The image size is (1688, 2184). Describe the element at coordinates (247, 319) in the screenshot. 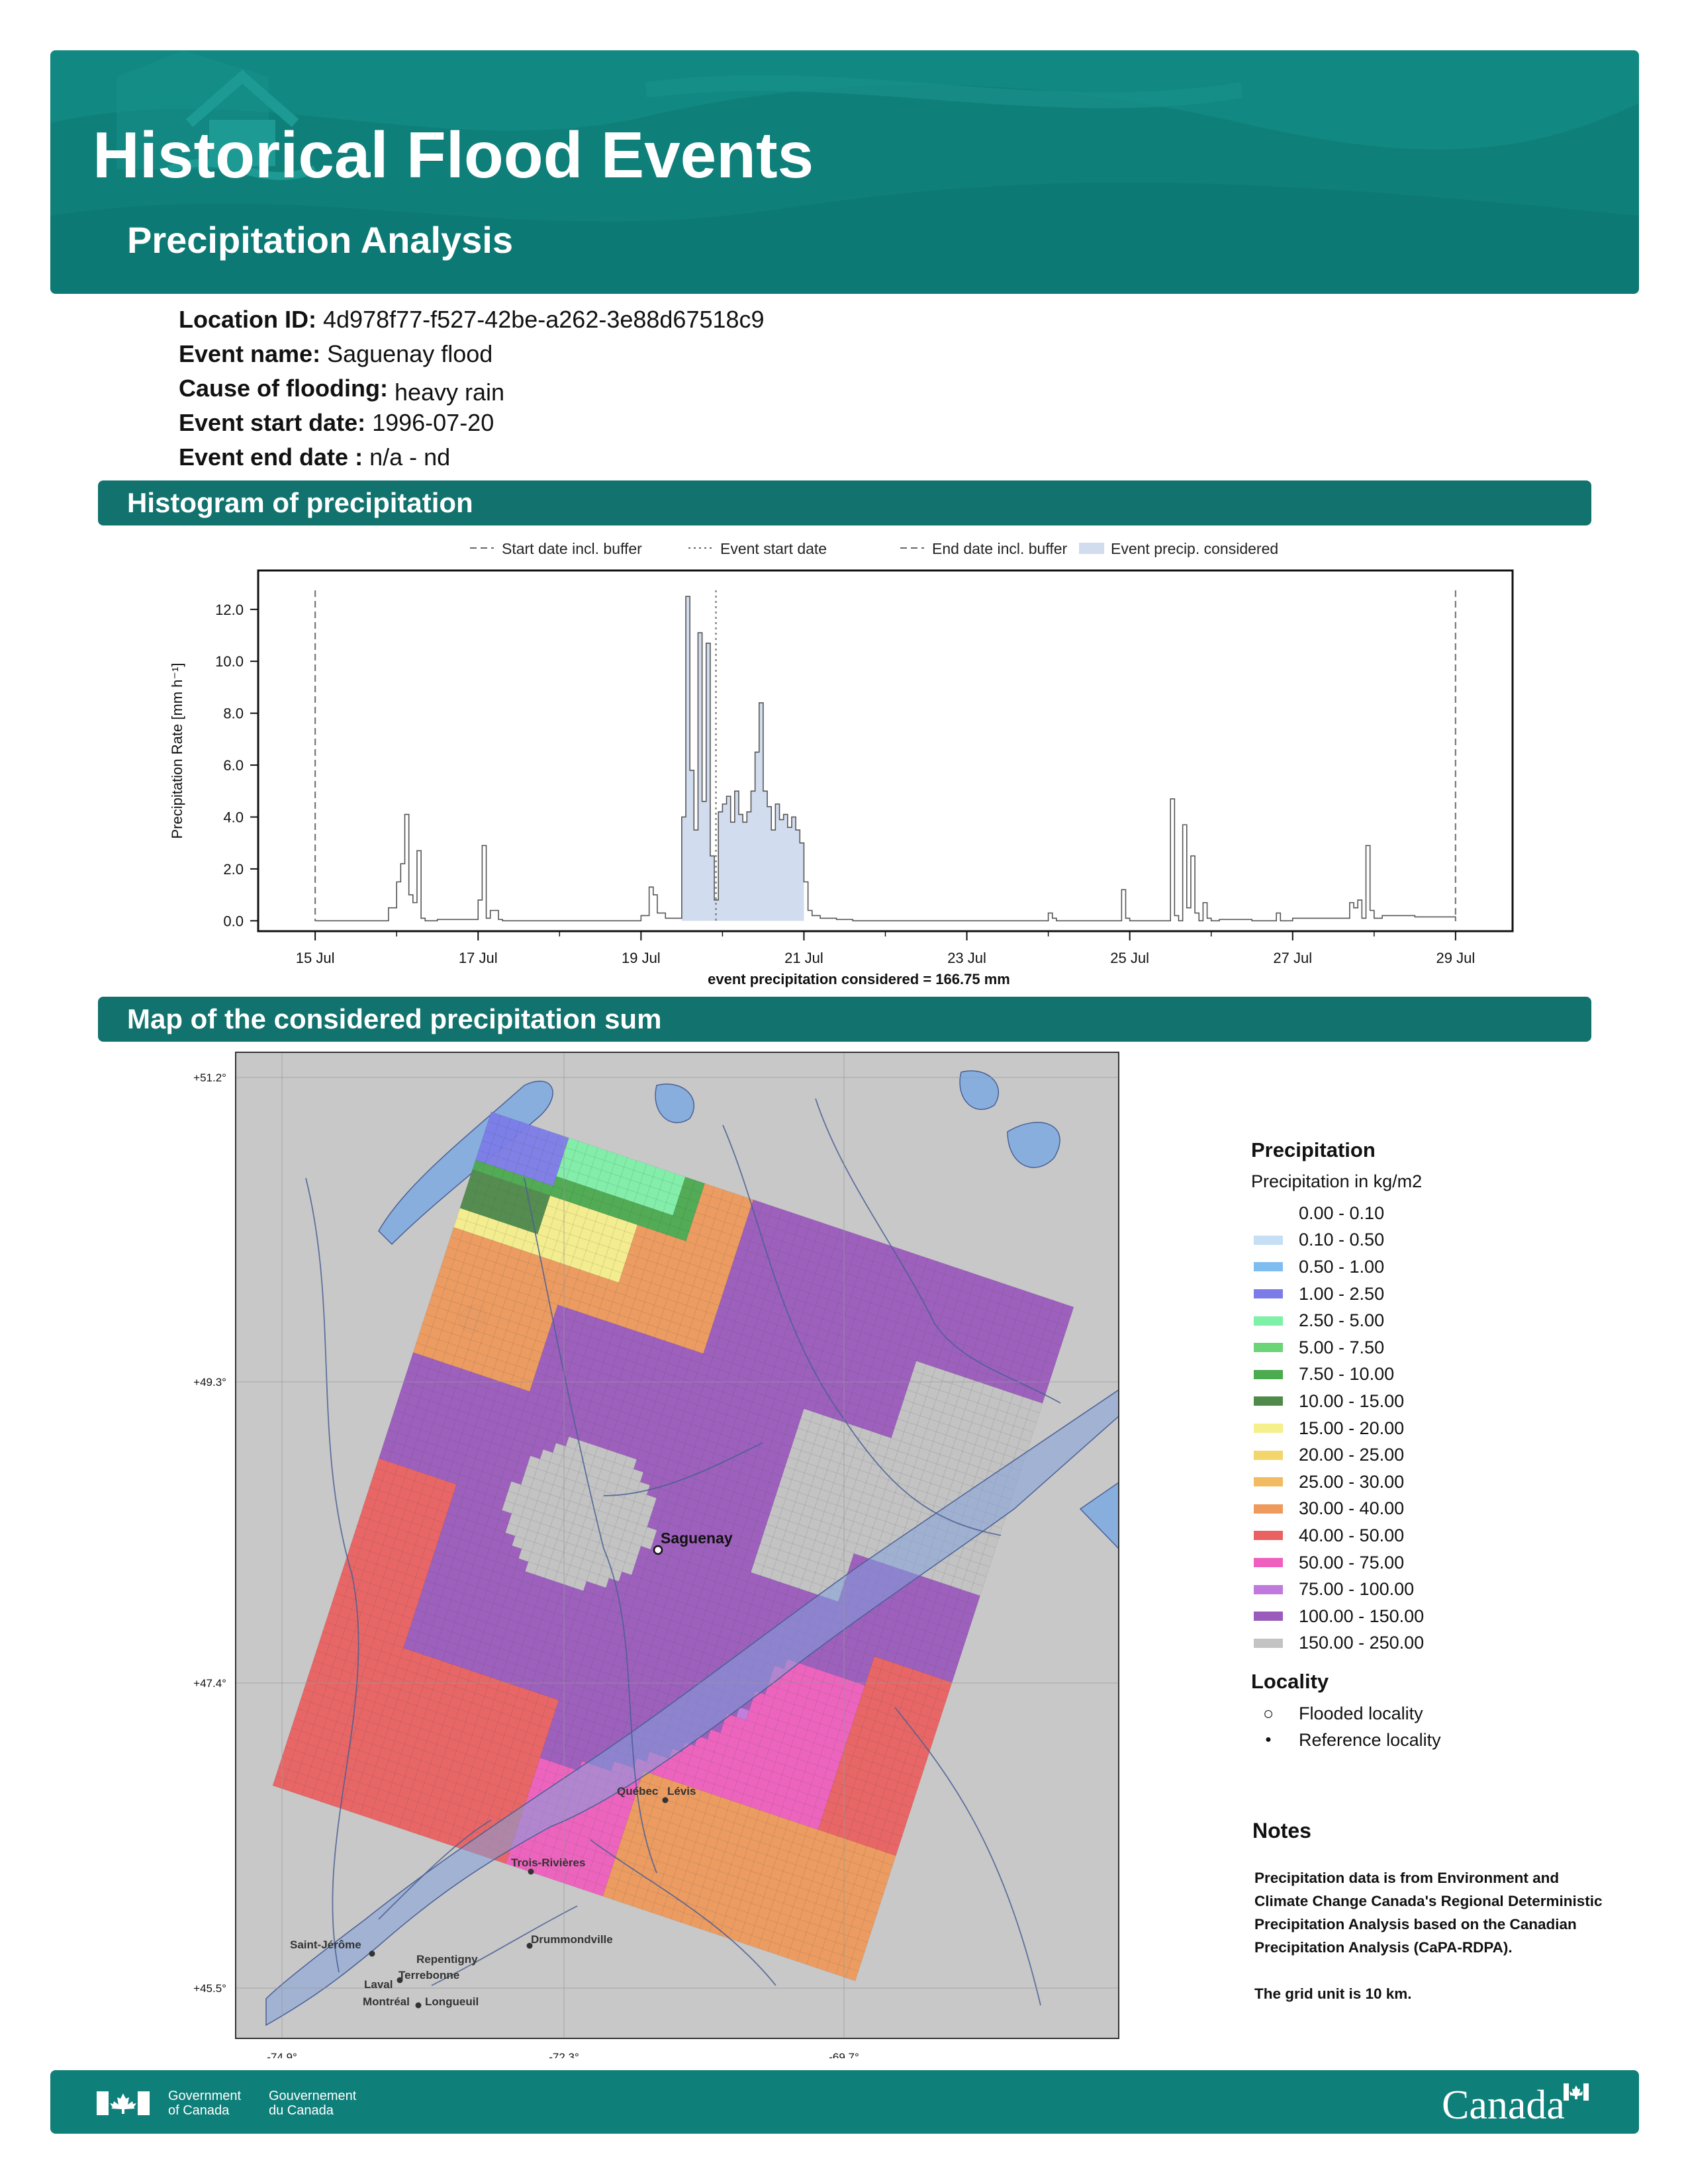

I see `info-label: Location ID:` at that location.